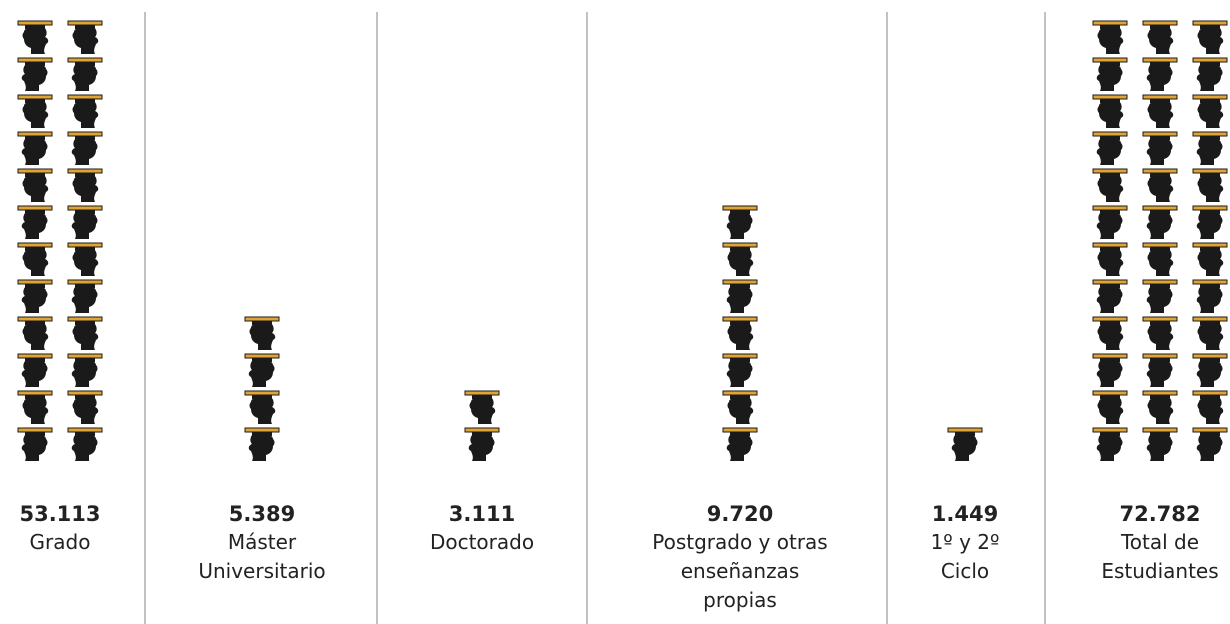 The width and height of the screenshot is (1230, 624). What do you see at coordinates (482, 542) in the screenshot?
I see `category-label: Doctorado` at bounding box center [482, 542].